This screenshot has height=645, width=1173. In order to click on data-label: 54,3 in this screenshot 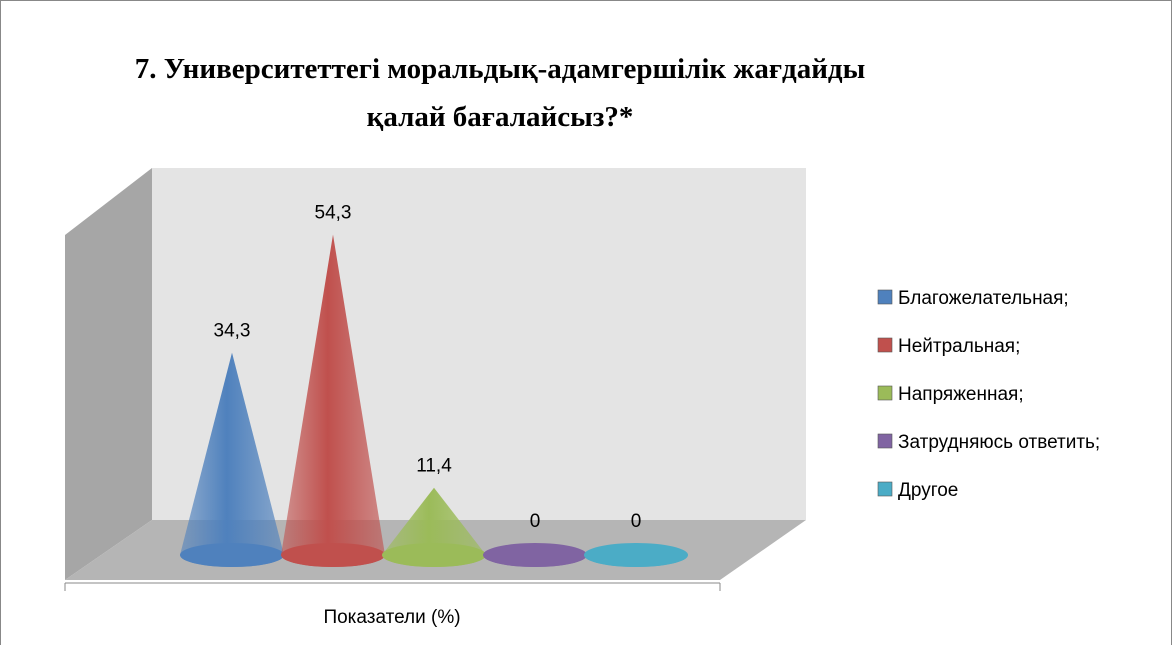, I will do `click(333, 213)`.